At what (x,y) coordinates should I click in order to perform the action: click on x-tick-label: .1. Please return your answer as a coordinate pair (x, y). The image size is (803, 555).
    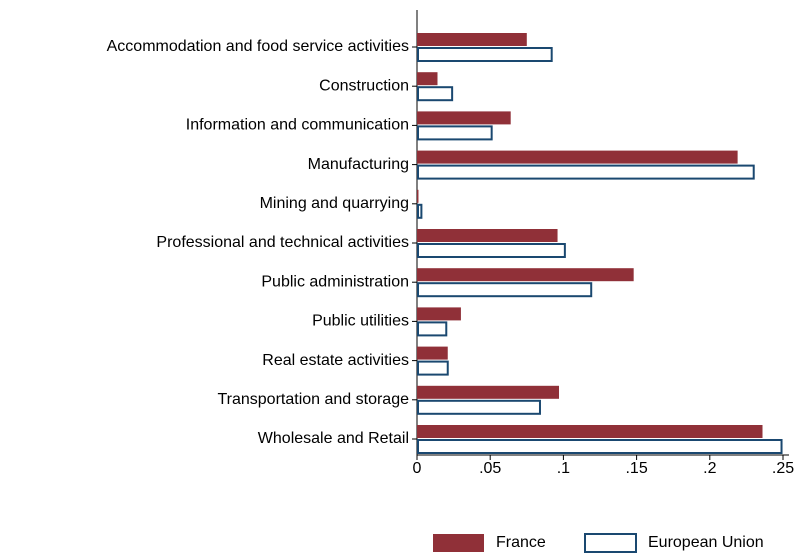
    Looking at the image, I should click on (563, 468).